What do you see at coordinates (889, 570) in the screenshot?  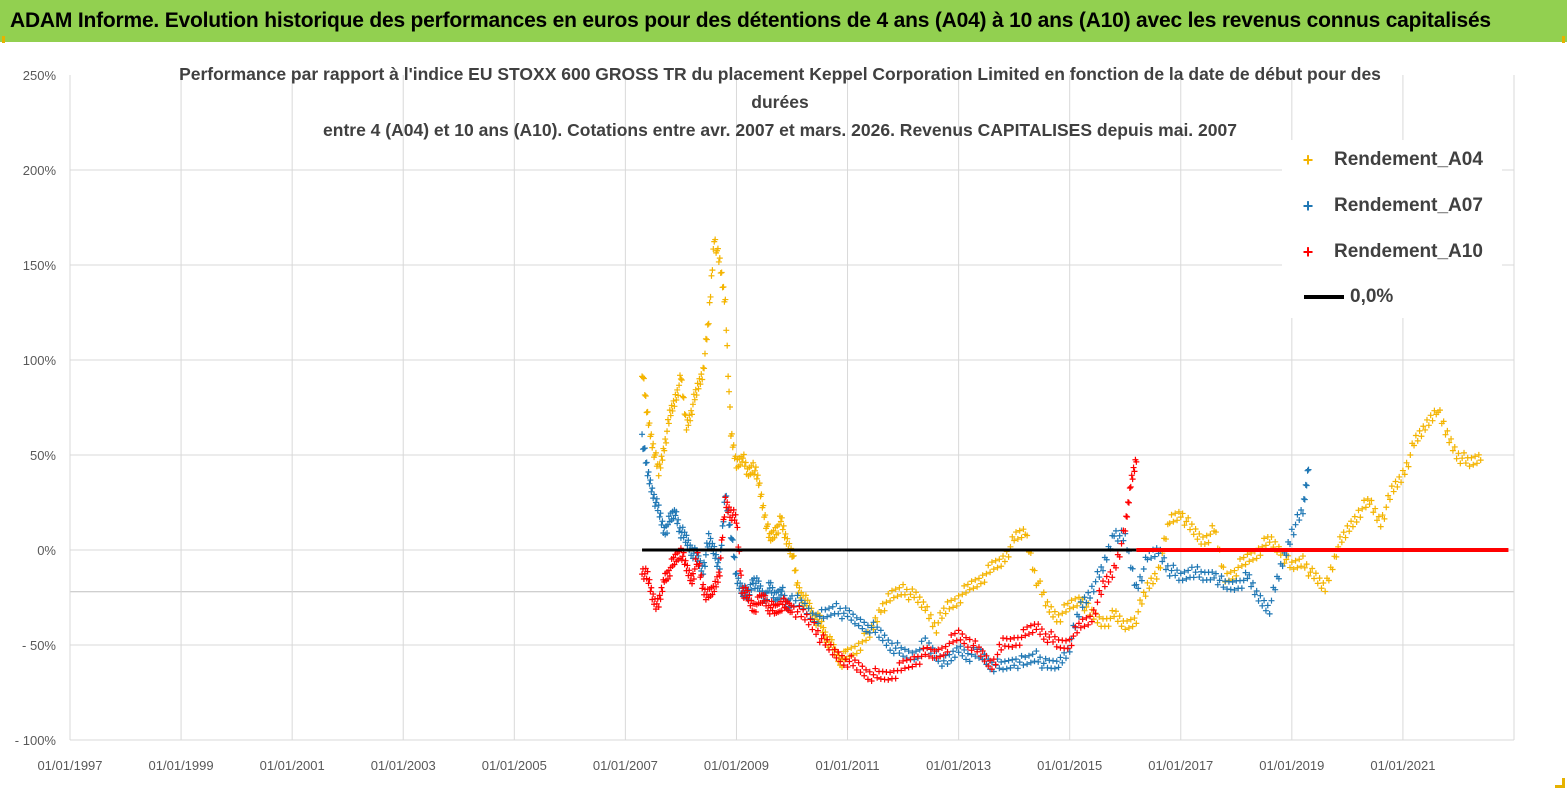 I see `series-rendement_a10` at bounding box center [889, 570].